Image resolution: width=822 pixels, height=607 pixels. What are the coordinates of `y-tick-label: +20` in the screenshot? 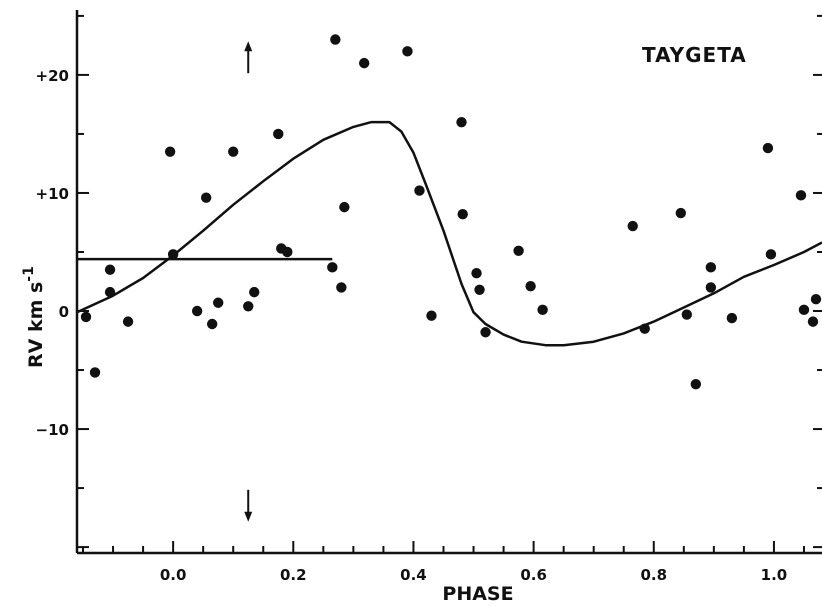 It's located at (52, 76).